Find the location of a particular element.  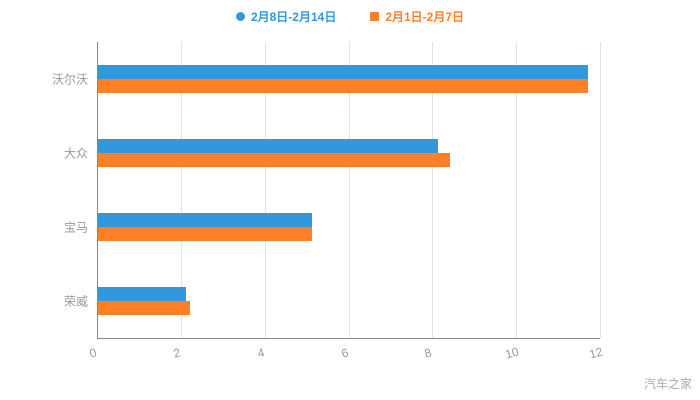

x-tick-label: 12 is located at coordinates (596, 353).